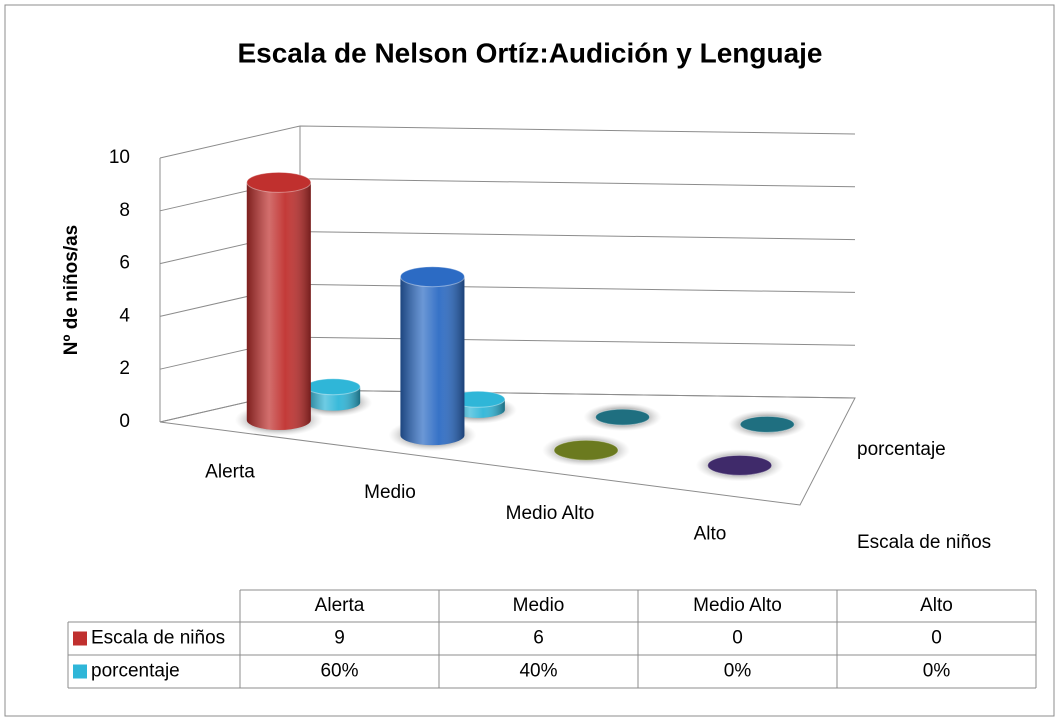  What do you see at coordinates (119, 157) in the screenshot?
I see `y-tick-label: 10` at bounding box center [119, 157].